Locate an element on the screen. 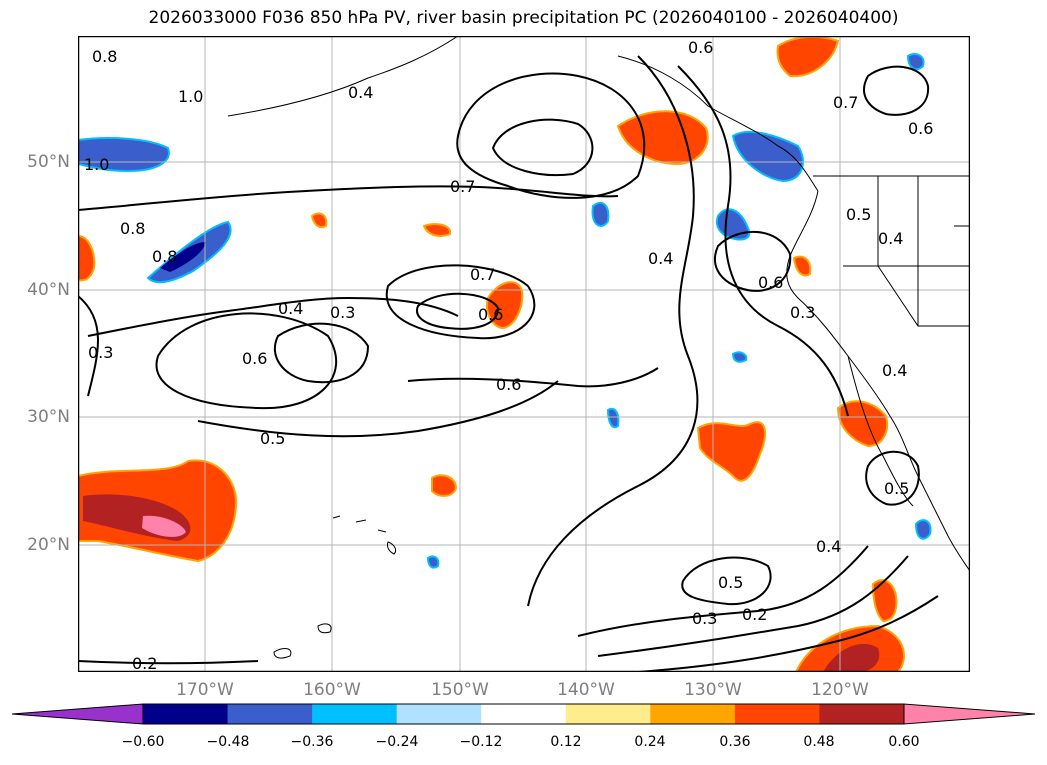  contour-04-gulf is located at coordinates (763, 241).